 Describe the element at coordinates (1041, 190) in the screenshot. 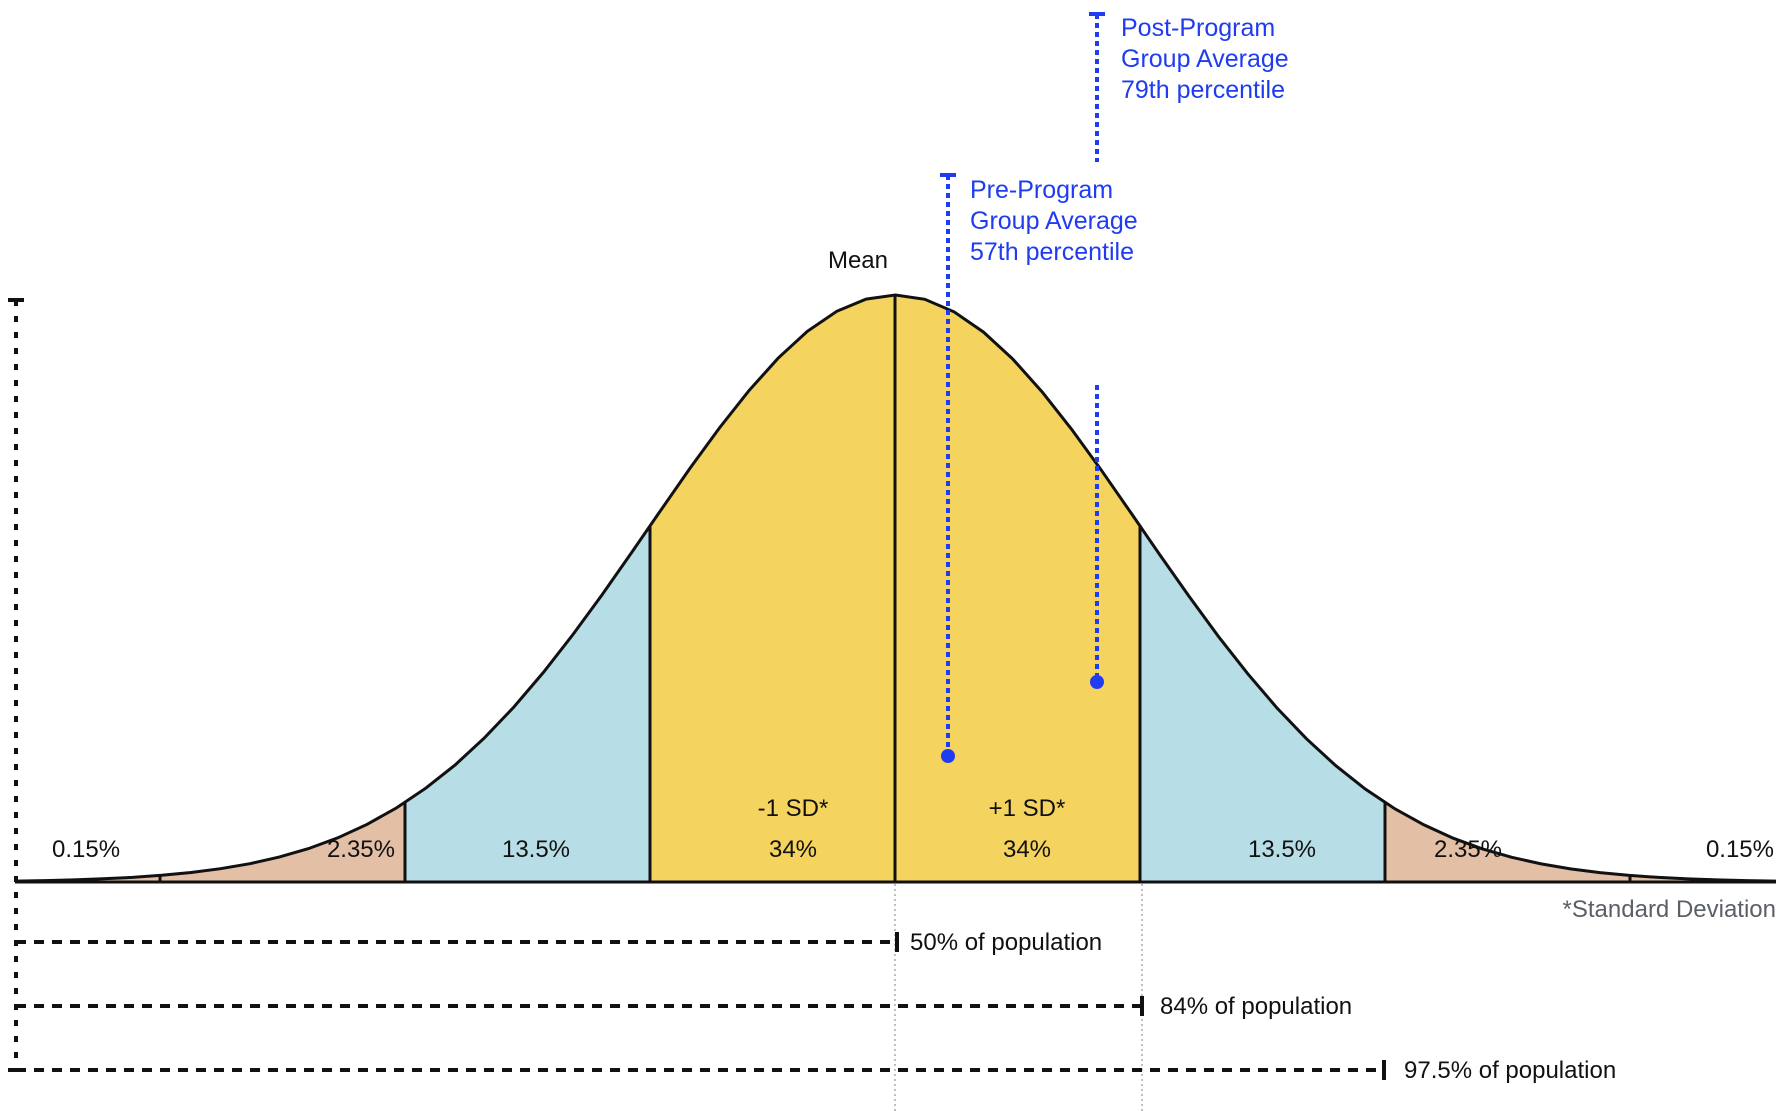

I see `pre-line-1: Pre-Program` at that location.